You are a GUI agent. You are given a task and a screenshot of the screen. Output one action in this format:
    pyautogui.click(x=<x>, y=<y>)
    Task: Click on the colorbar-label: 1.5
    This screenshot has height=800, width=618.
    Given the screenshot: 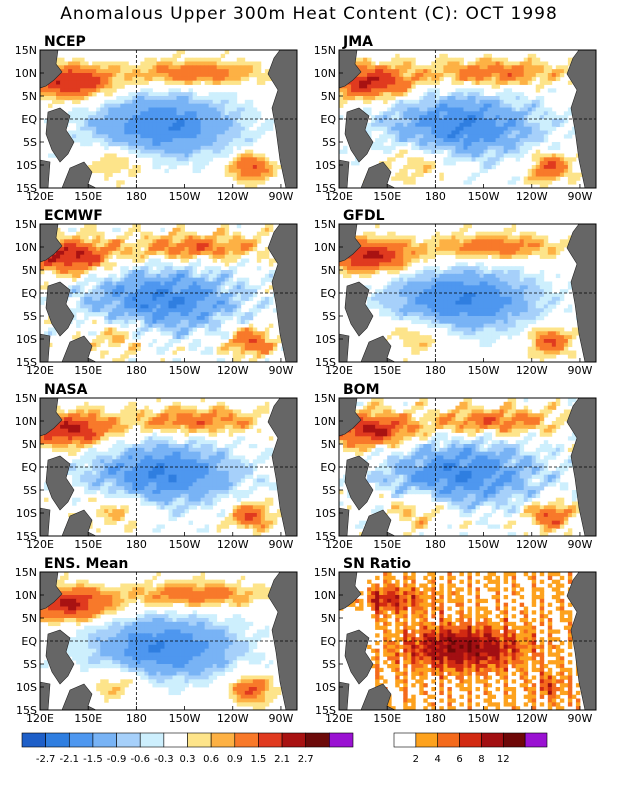 What is the action you would take?
    pyautogui.click(x=258, y=759)
    